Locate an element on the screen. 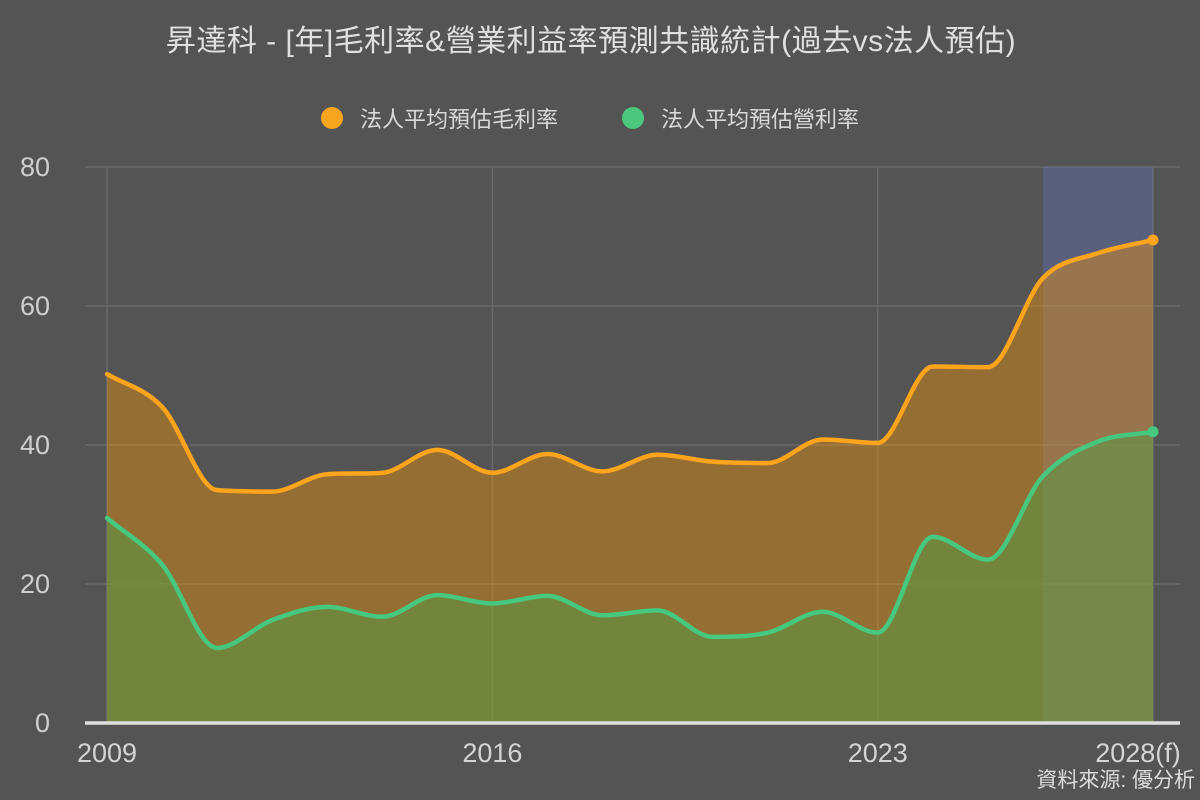 This screenshot has width=1200, height=800. legend-item-operating-margin: 法人平均預估營利率 is located at coordinates (740, 118).